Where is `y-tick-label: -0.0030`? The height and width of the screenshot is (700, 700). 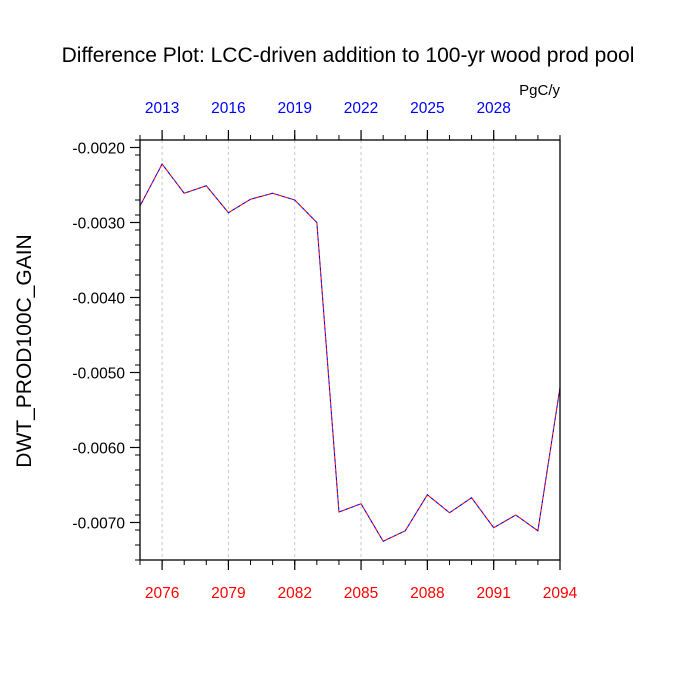
y-tick-label: -0.0030 is located at coordinates (98, 224).